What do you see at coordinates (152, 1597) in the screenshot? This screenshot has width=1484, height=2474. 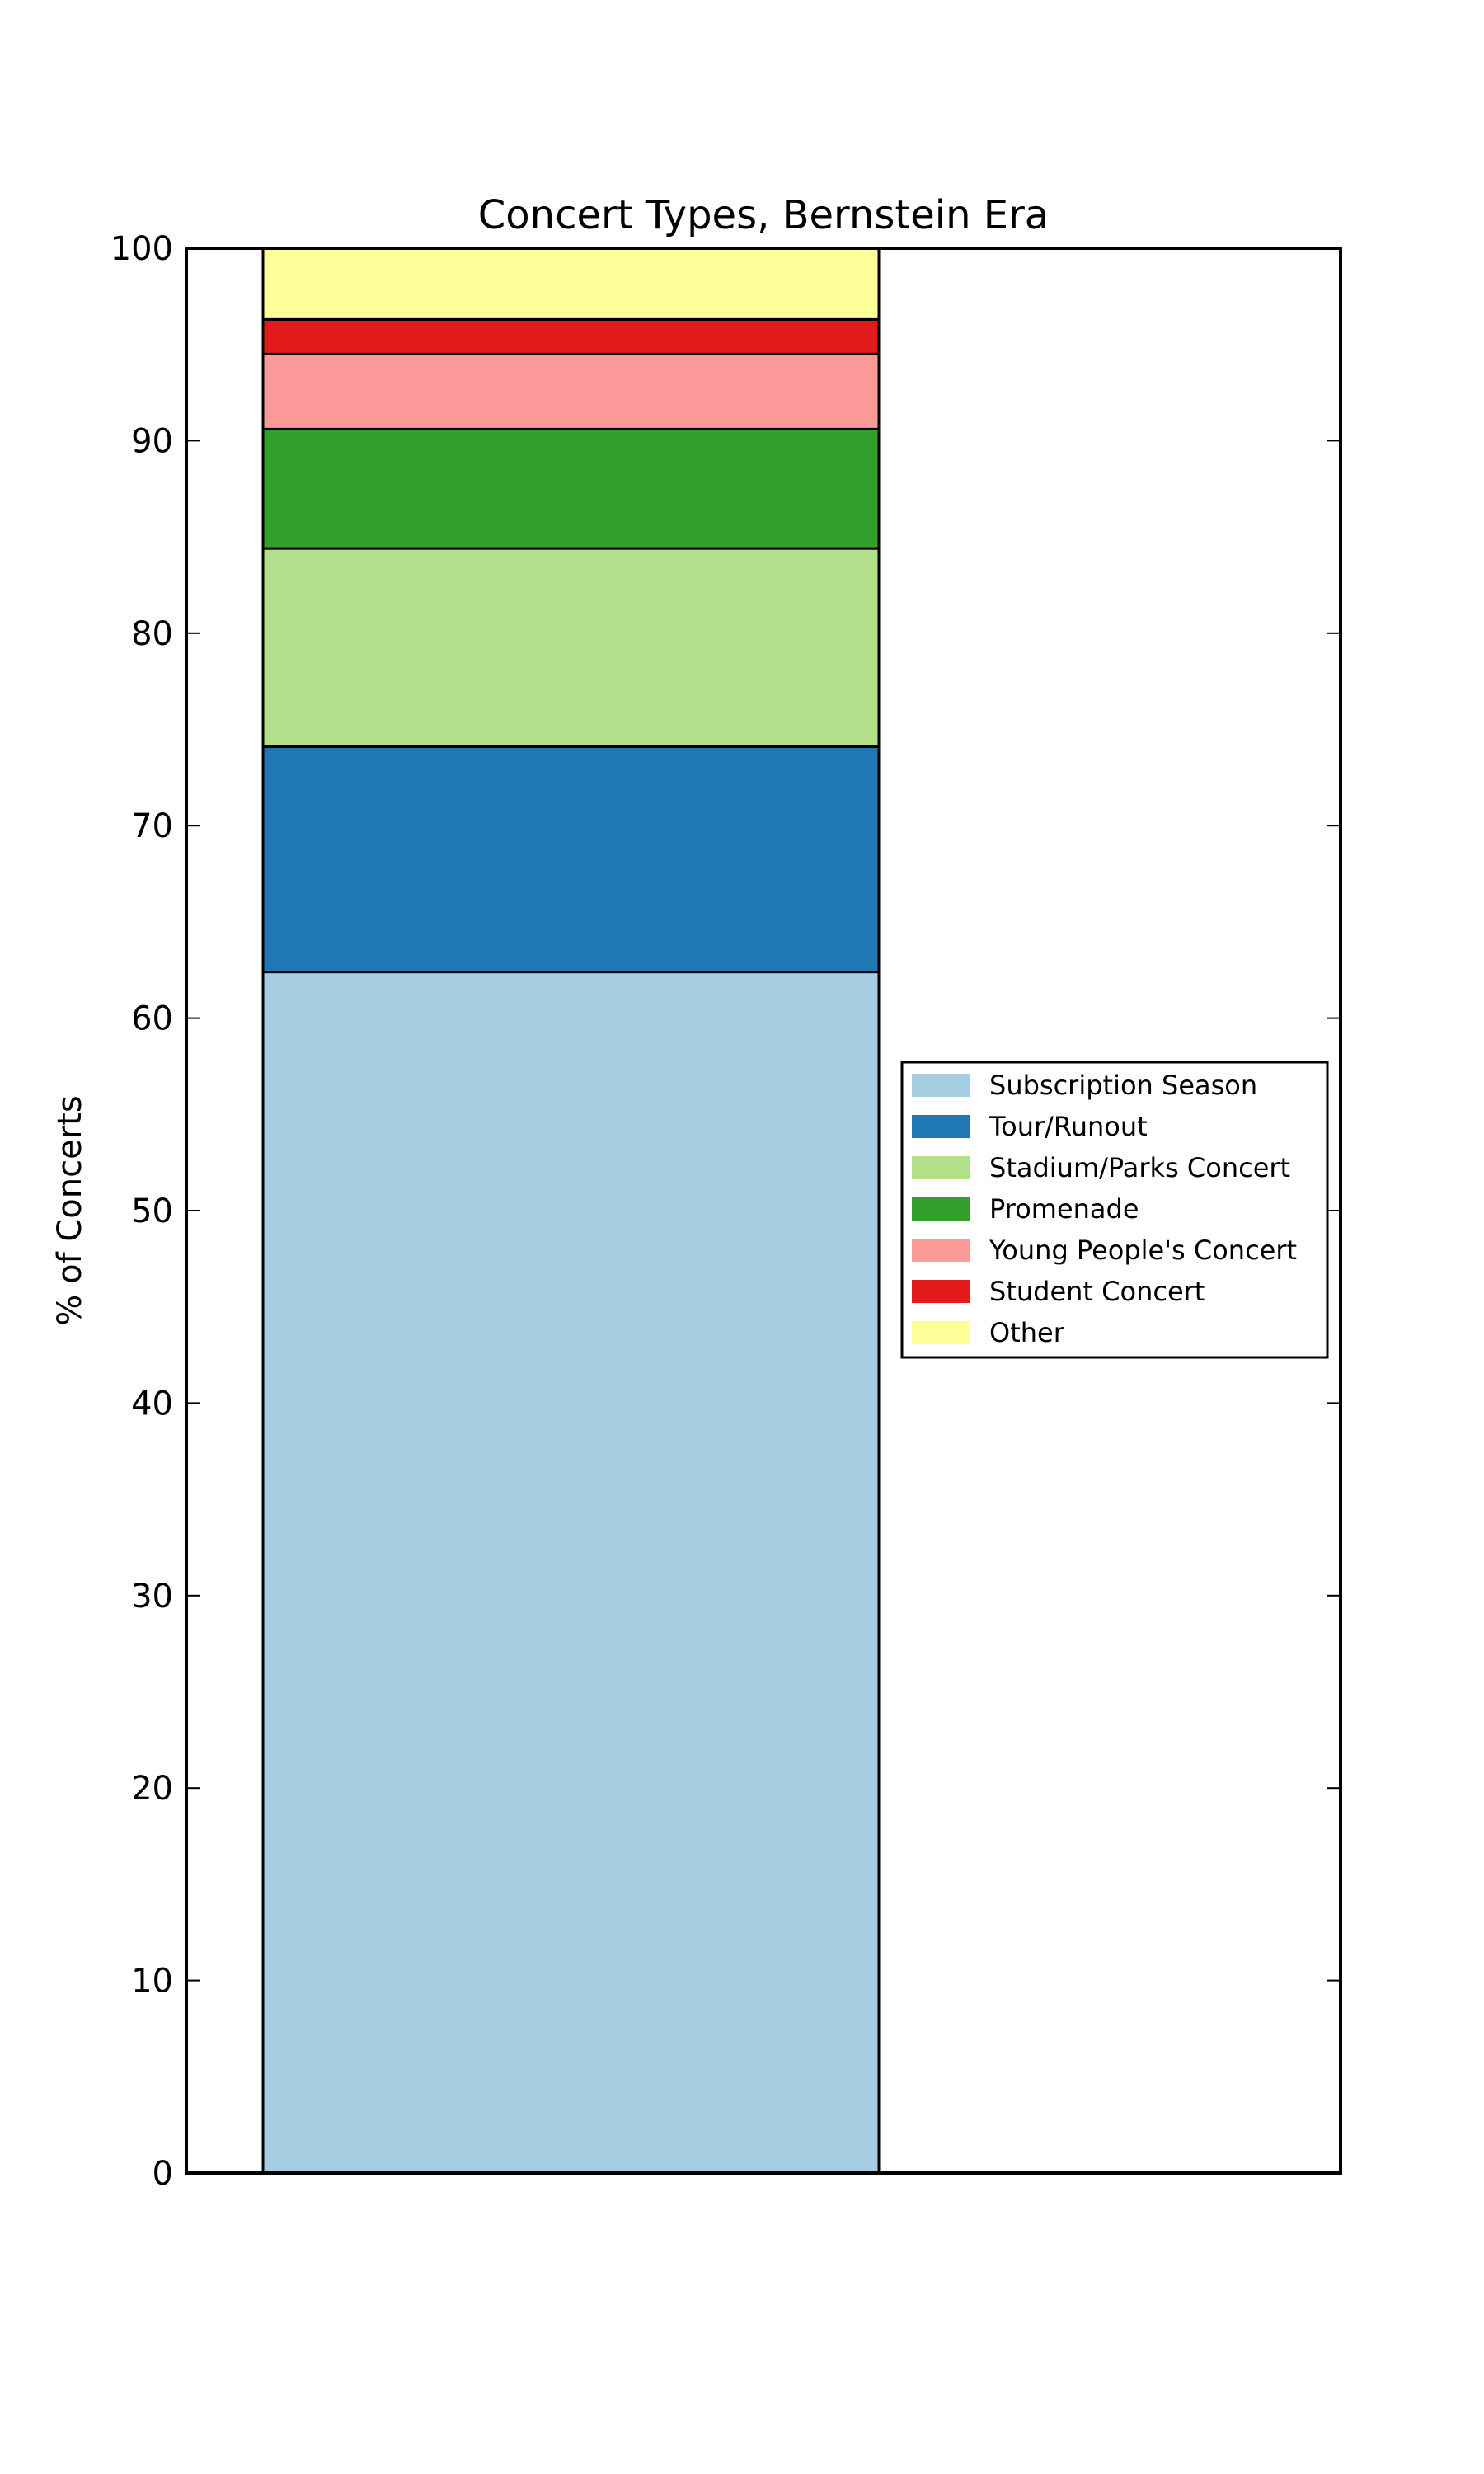 I see `y-tick-label: 30` at bounding box center [152, 1597].